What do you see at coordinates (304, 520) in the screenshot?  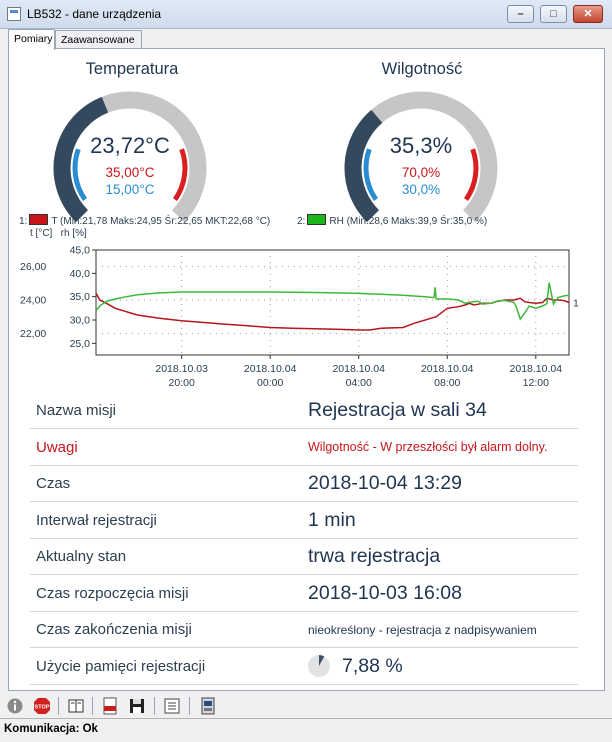 I see `info-row: Interwał rejestracji 1 min` at bounding box center [304, 520].